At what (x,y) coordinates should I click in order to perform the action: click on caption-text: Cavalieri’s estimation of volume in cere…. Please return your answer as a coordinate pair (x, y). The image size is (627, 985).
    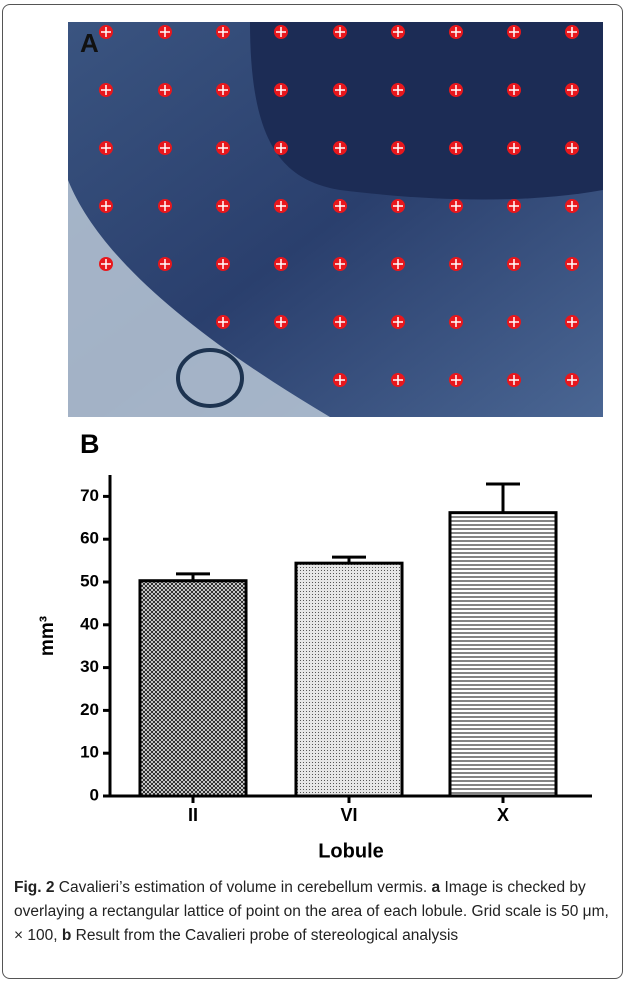
    Looking at the image, I should click on (243, 887).